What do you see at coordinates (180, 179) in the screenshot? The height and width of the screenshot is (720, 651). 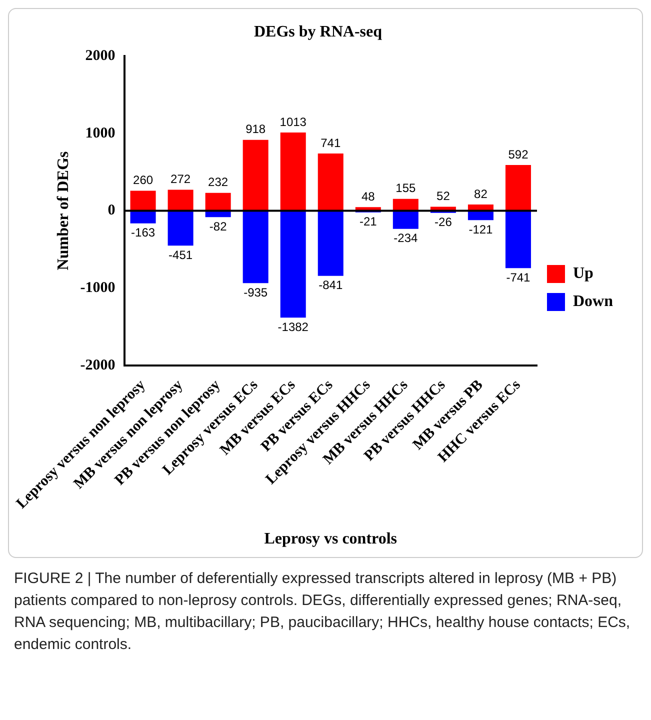 I see `data-label: 272` at bounding box center [180, 179].